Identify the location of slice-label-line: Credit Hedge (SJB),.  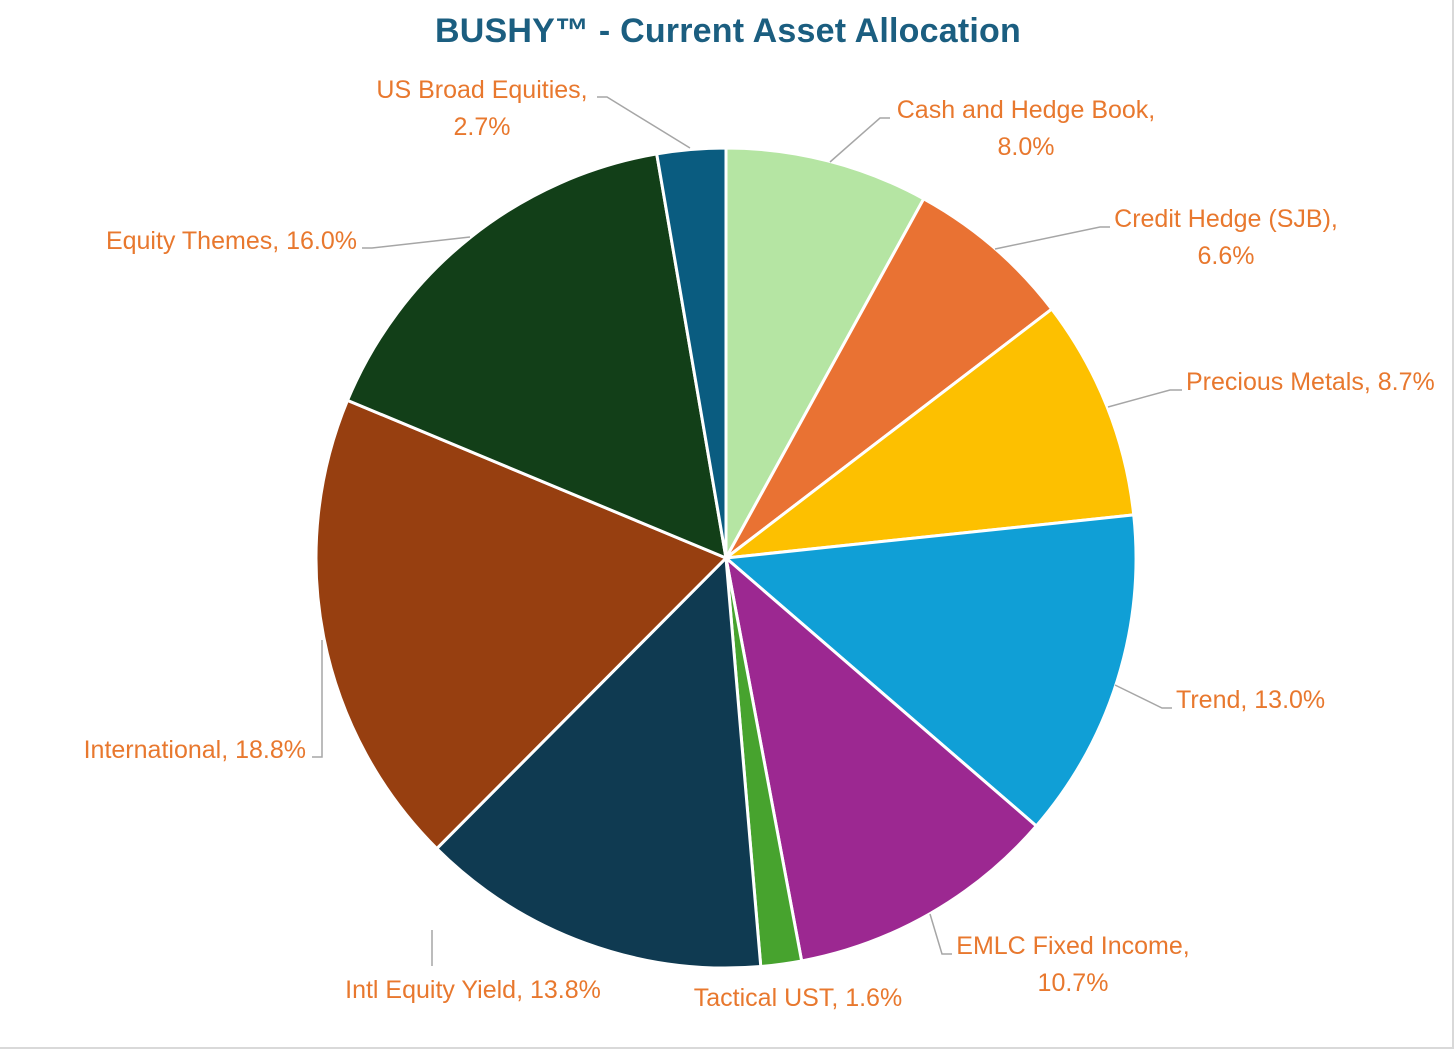
(1226, 219).